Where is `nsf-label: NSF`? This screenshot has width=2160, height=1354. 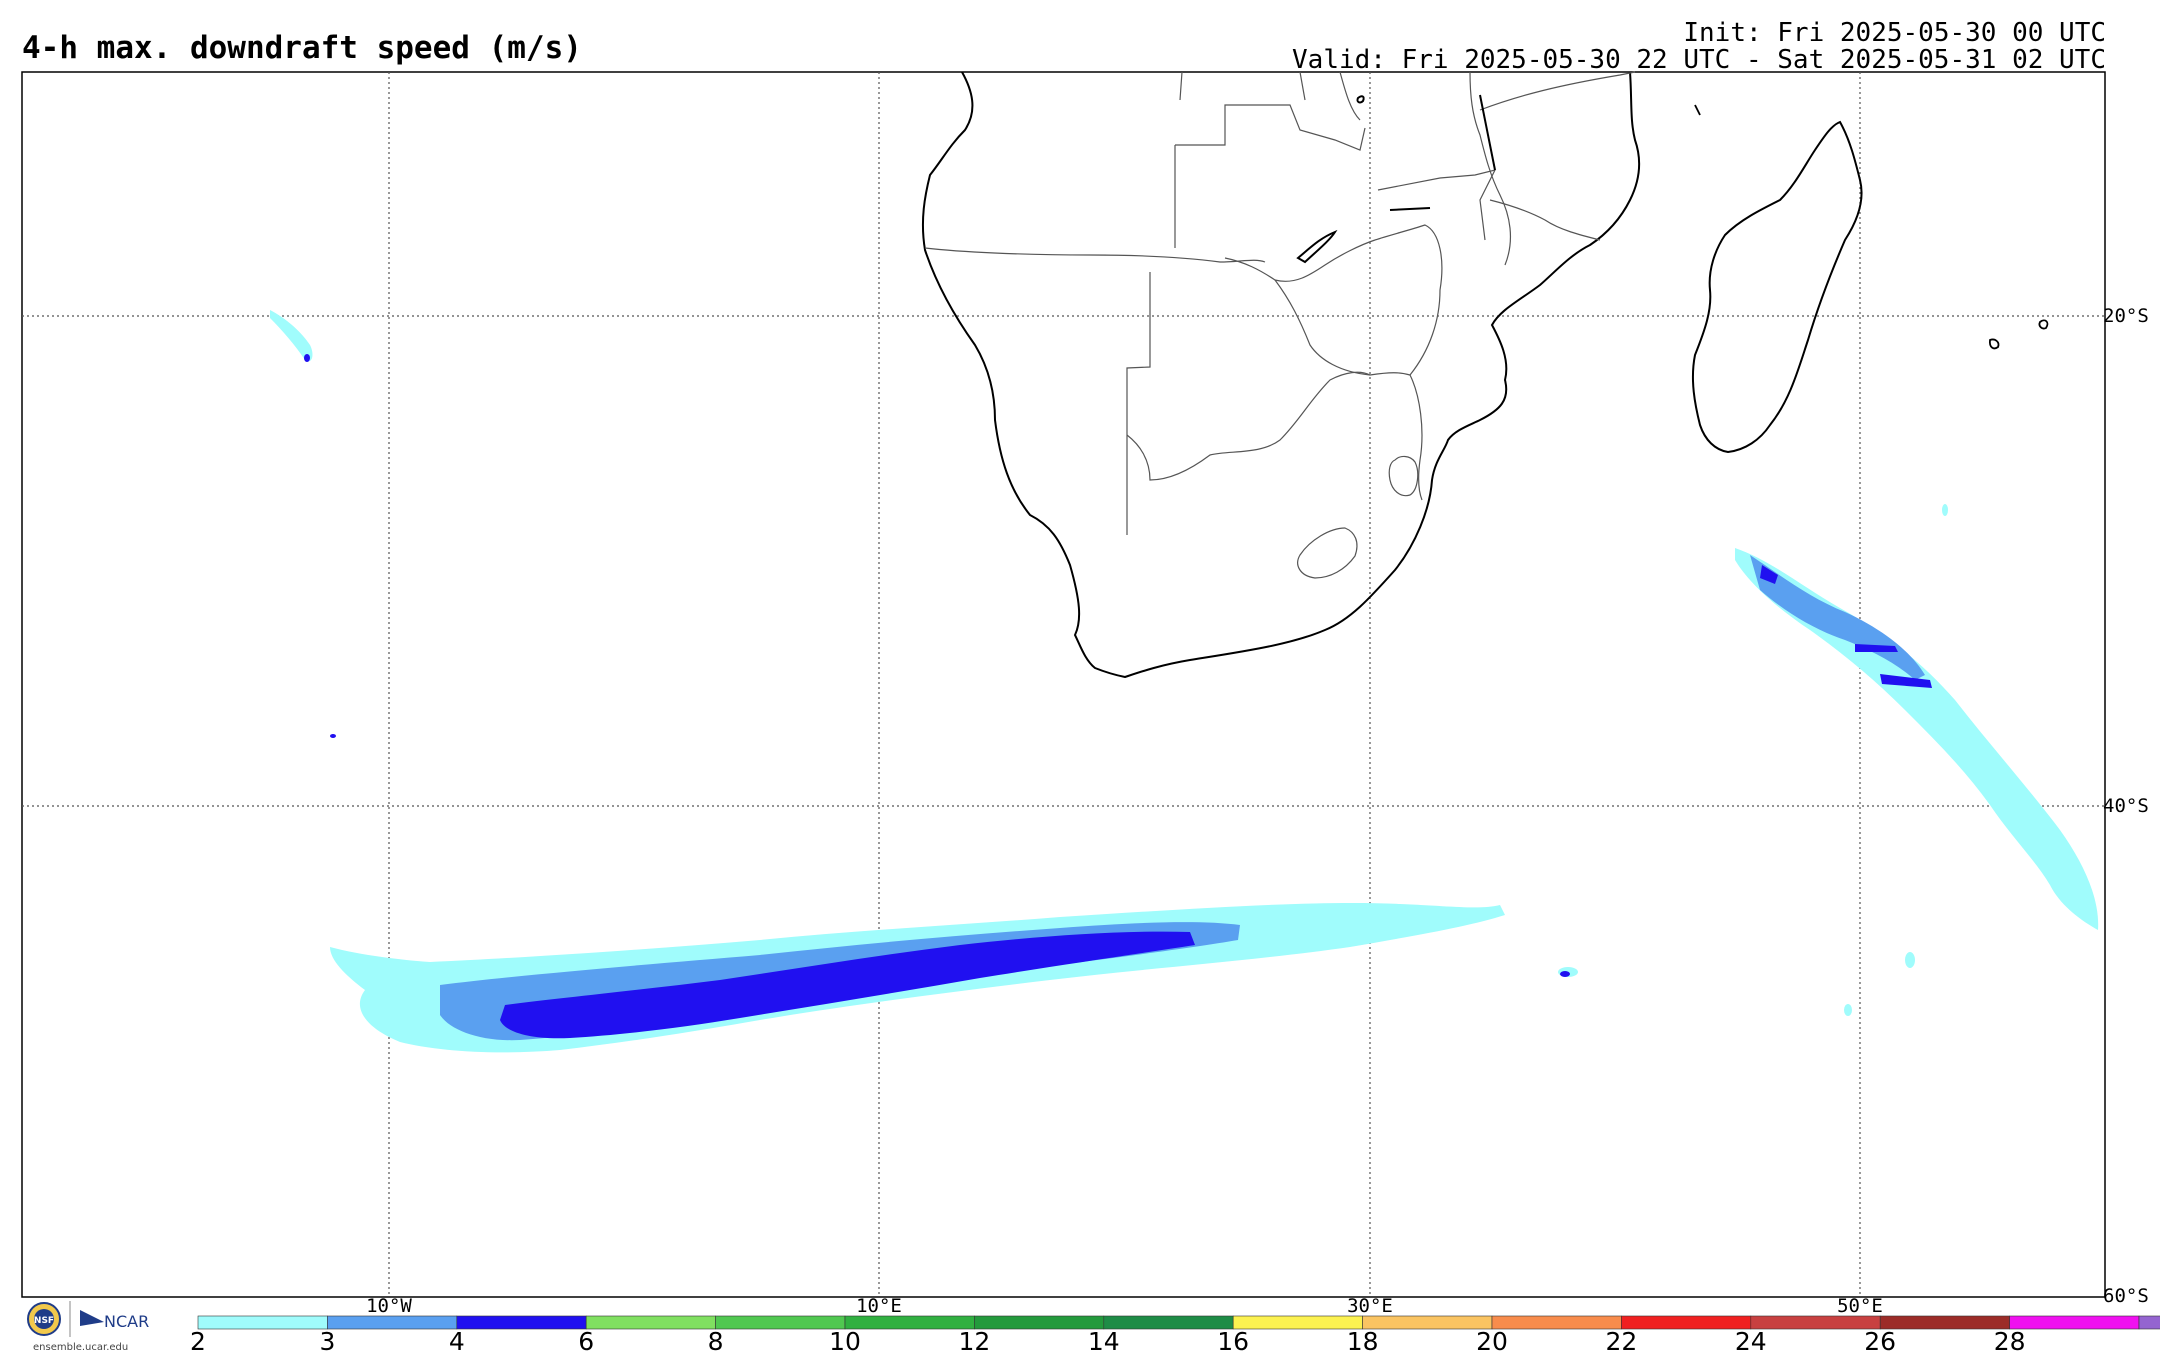 nsf-label: NSF is located at coordinates (44, 1321).